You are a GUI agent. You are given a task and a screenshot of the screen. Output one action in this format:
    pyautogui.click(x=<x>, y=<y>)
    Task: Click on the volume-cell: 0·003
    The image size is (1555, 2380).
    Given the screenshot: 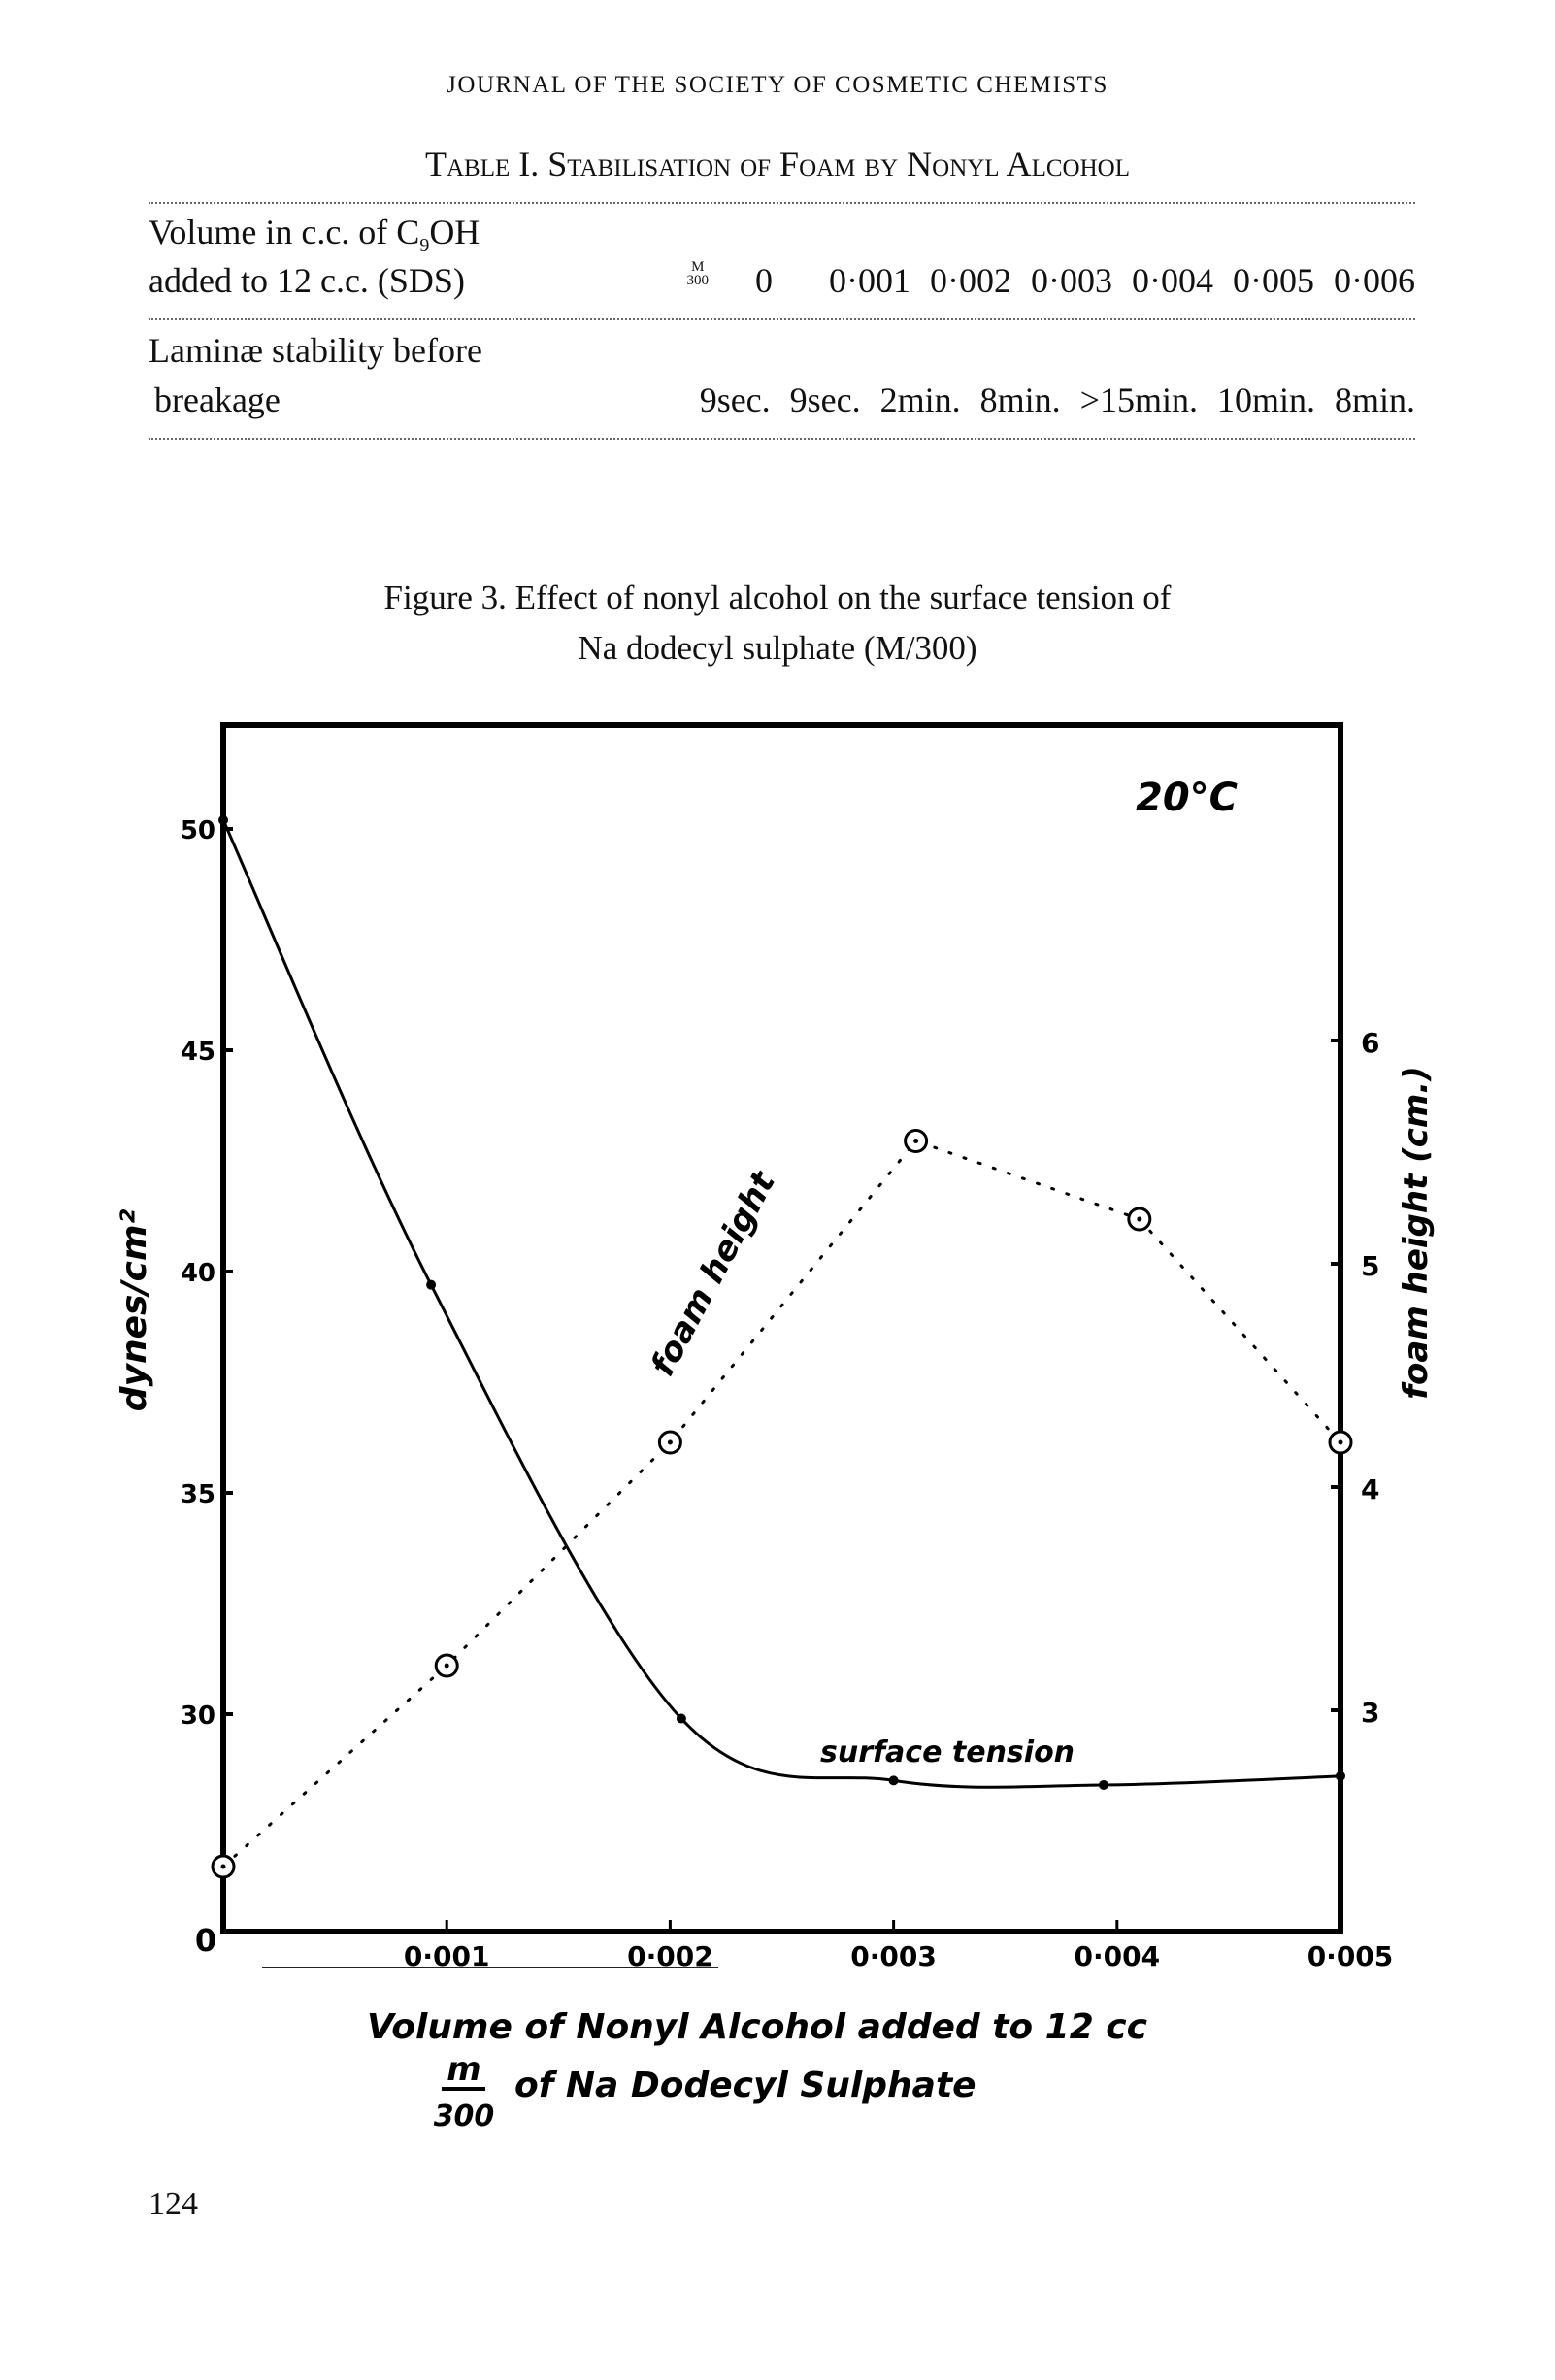 What is the action you would take?
    pyautogui.click(x=1072, y=280)
    